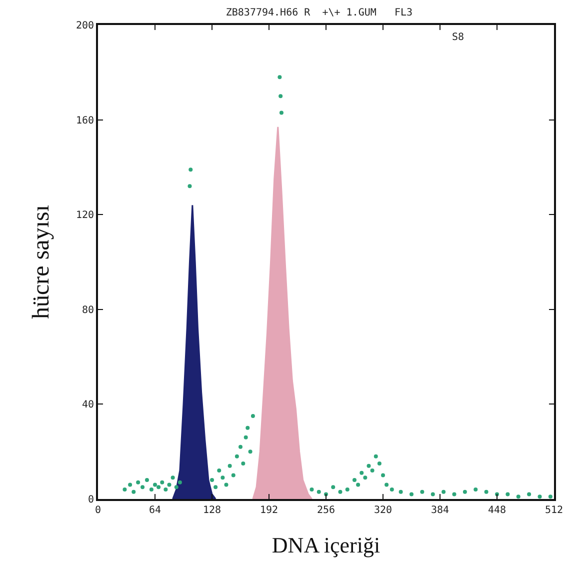 This screenshot has height=574, width=570. What do you see at coordinates (155, 510) in the screenshot?
I see `x-tick-label: 64` at bounding box center [155, 510].